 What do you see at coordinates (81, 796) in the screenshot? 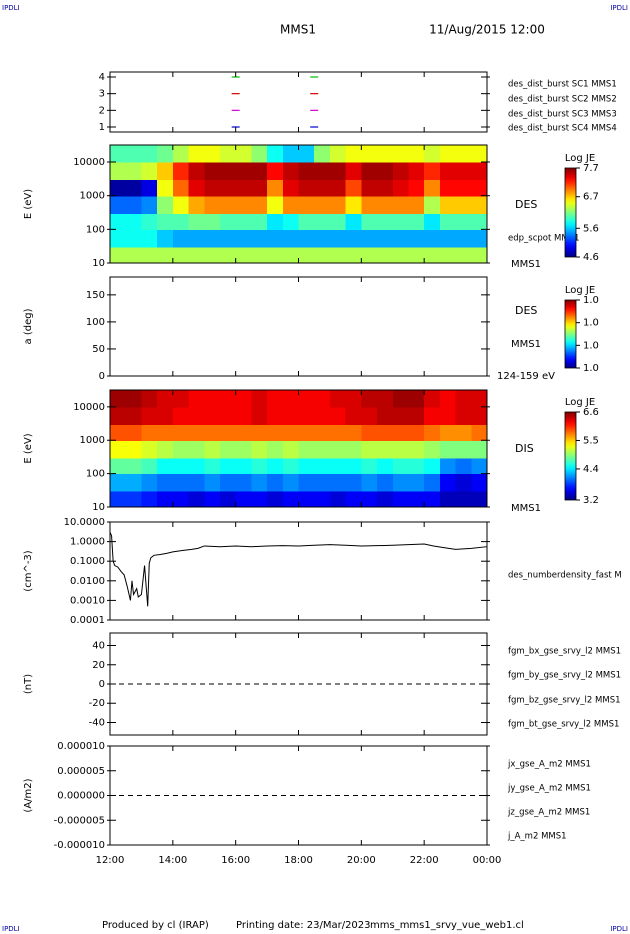
I see `y-tick-label: 0.000000` at bounding box center [81, 796].